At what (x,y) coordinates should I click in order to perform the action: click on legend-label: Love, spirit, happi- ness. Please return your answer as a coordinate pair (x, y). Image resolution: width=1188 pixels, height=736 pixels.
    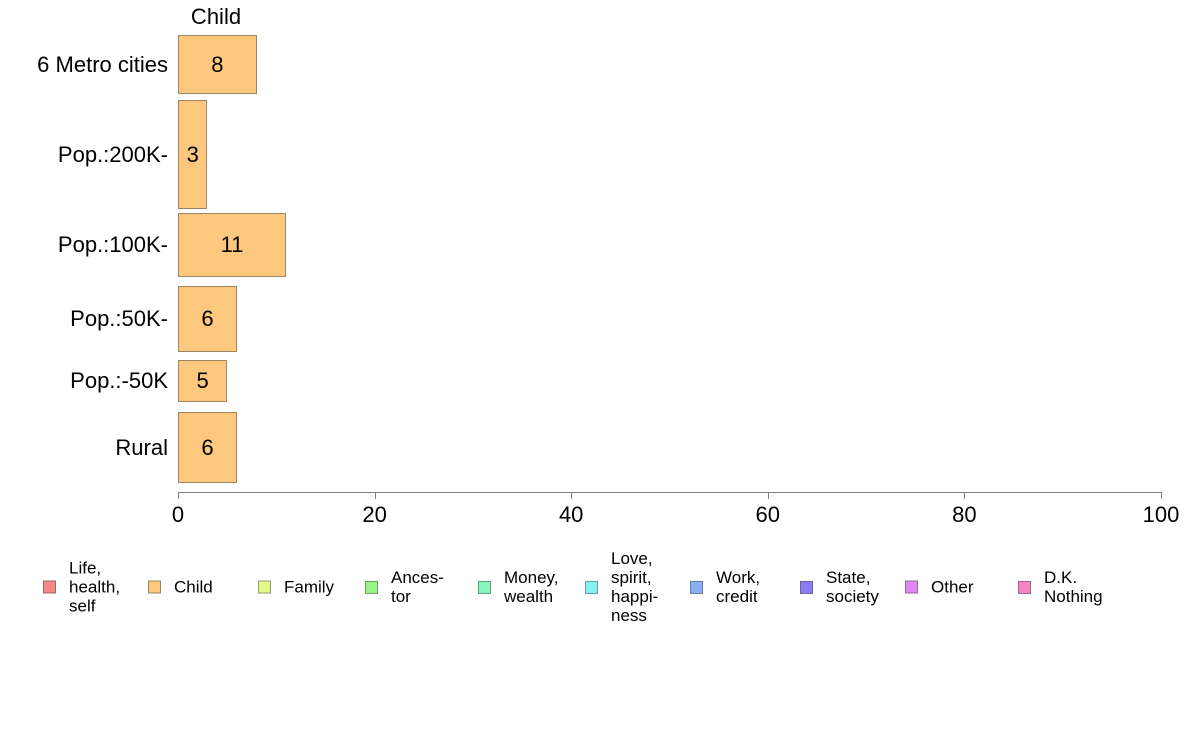
    Looking at the image, I should click on (635, 587).